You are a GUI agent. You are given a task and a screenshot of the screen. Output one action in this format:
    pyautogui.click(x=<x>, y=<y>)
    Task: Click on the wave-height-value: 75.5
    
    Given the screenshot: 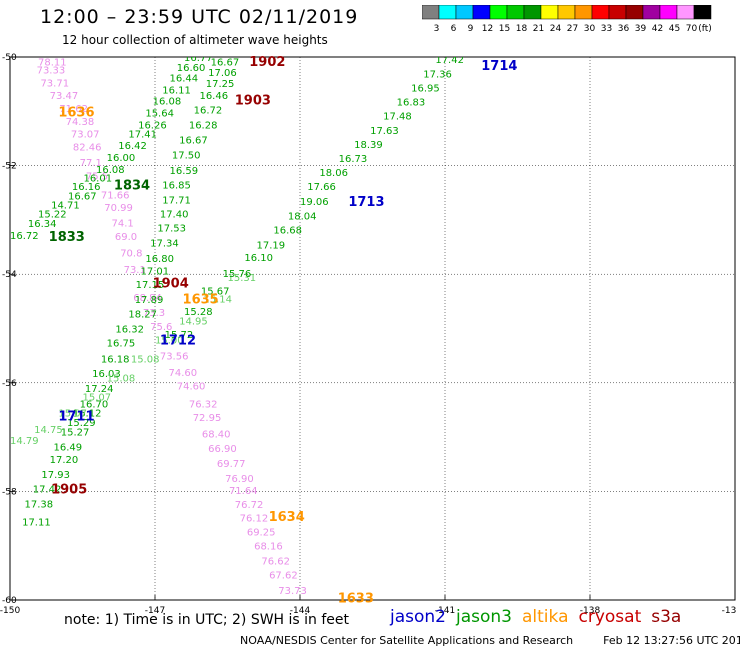 What is the action you would take?
    pyautogui.click(x=97, y=176)
    